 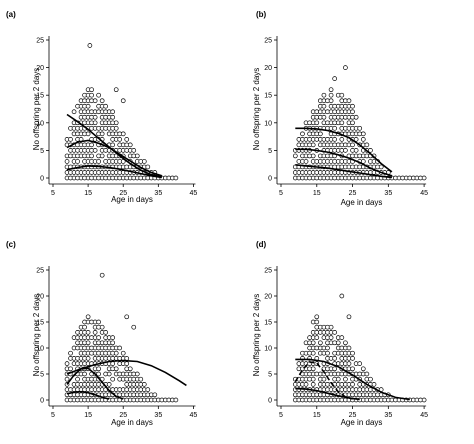 I want to click on x-axis-label: Age in days, so click(x=132, y=422).